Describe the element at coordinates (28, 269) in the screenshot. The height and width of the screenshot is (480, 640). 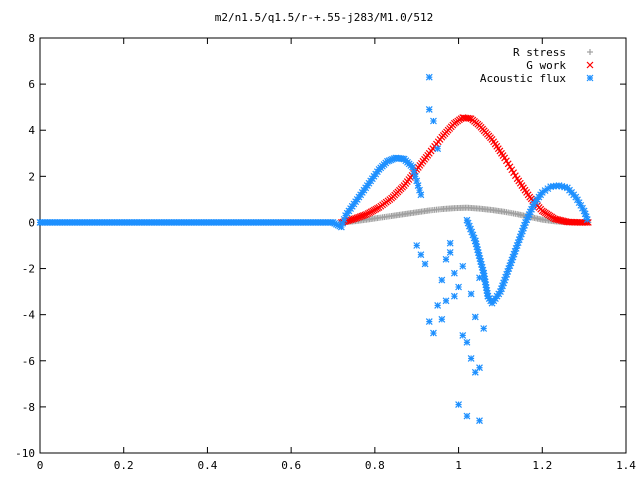
I see `y-tick-label: -2` at that location.